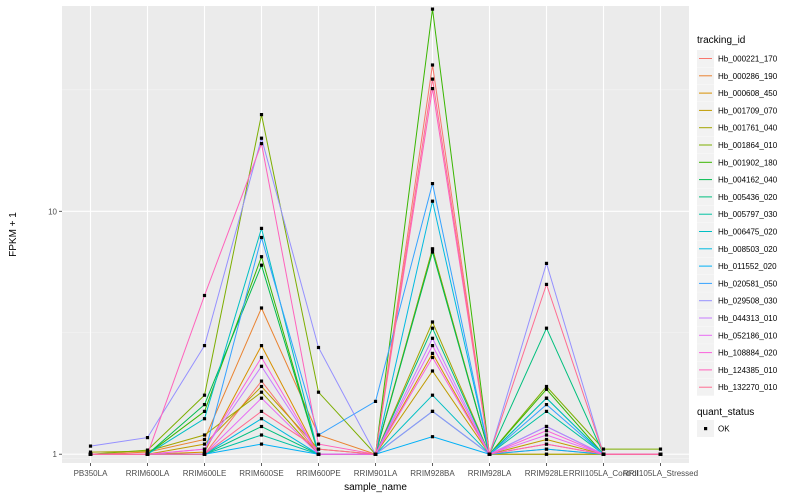 The height and width of the screenshot is (500, 800). What do you see at coordinates (375, 487) in the screenshot?
I see `x-axis-title: sample_name` at bounding box center [375, 487].